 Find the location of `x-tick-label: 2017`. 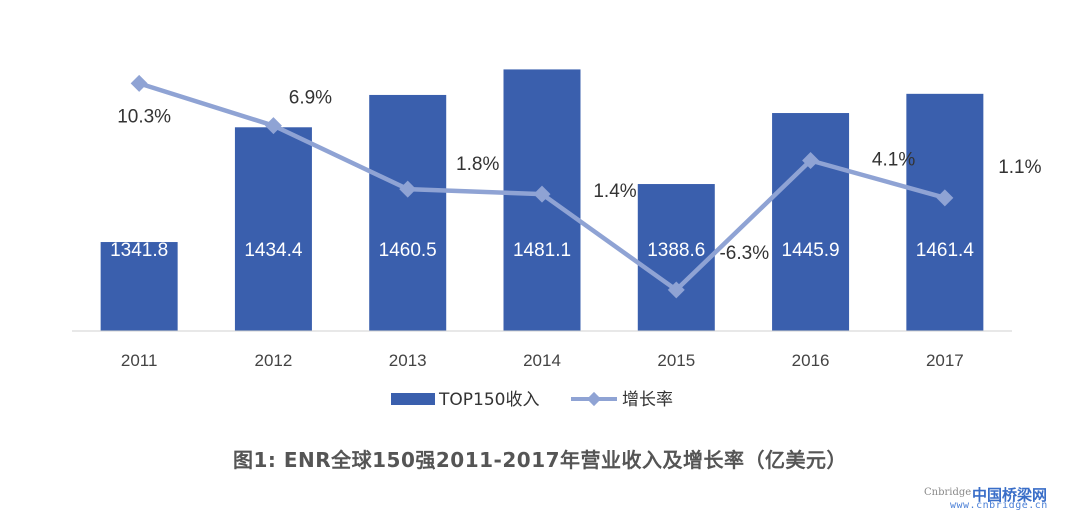

x-tick-label: 2017 is located at coordinates (945, 360).